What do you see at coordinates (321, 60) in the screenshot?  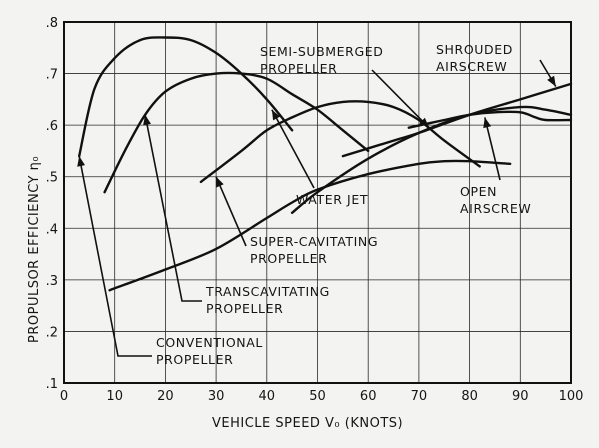 I see `annotation-semi-submerged-propeller: SEMI-SUBMERGED PROPELLER` at bounding box center [321, 60].